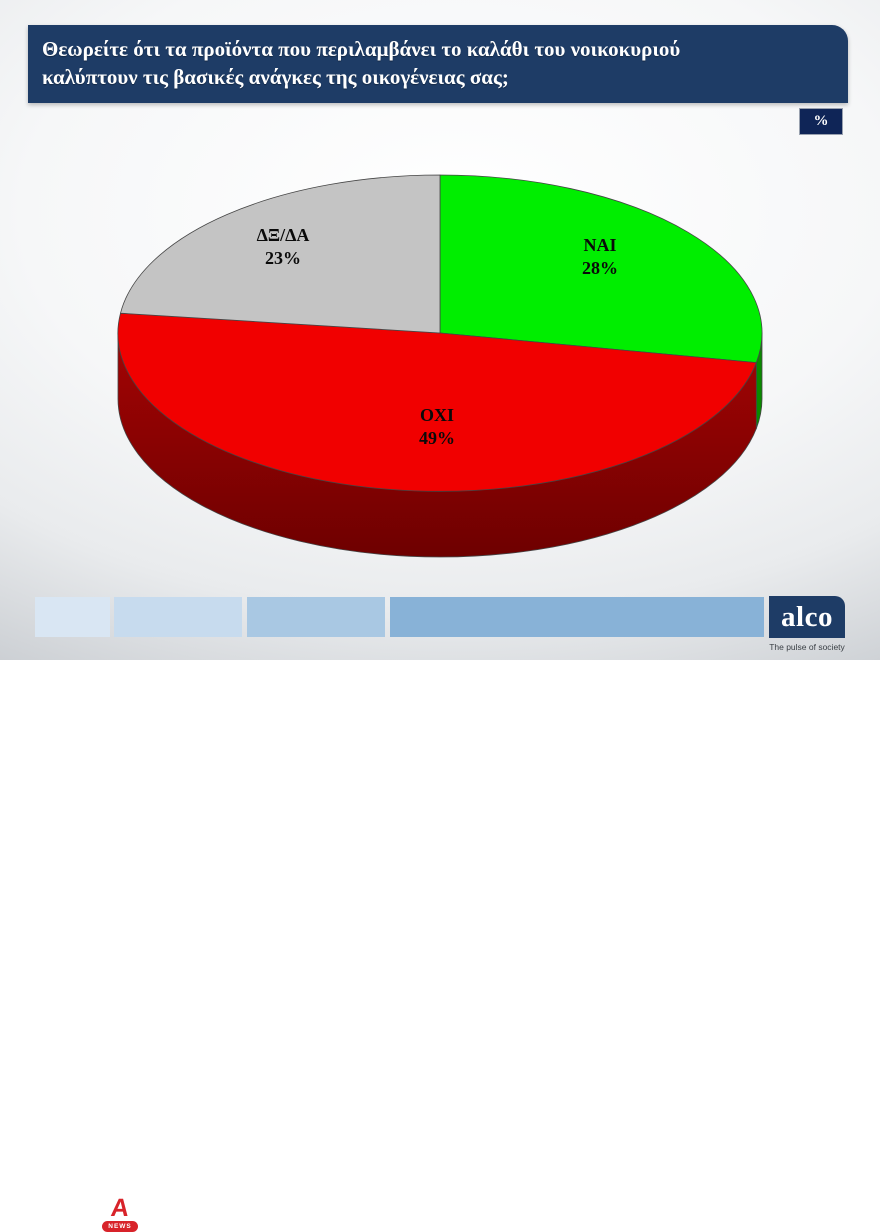 This screenshot has height=1232, width=880. Describe the element at coordinates (120, 1226) in the screenshot. I see `alpha-news-pill: NEWS` at that location.